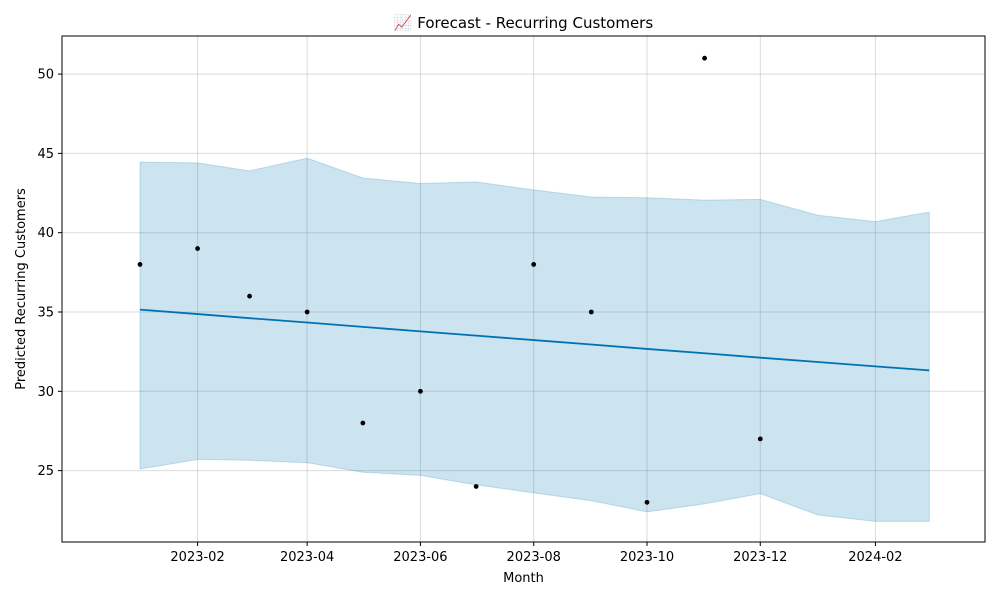  What do you see at coordinates (523, 578) in the screenshot?
I see `x-axis-label: Month` at bounding box center [523, 578].